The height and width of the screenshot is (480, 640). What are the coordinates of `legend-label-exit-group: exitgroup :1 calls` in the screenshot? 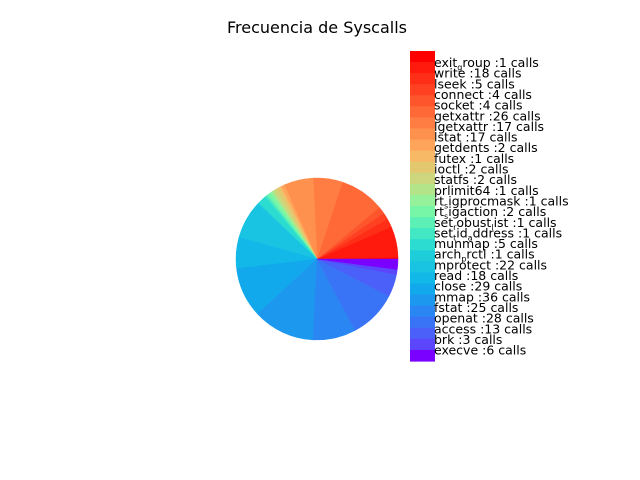 It's located at (486, 63).